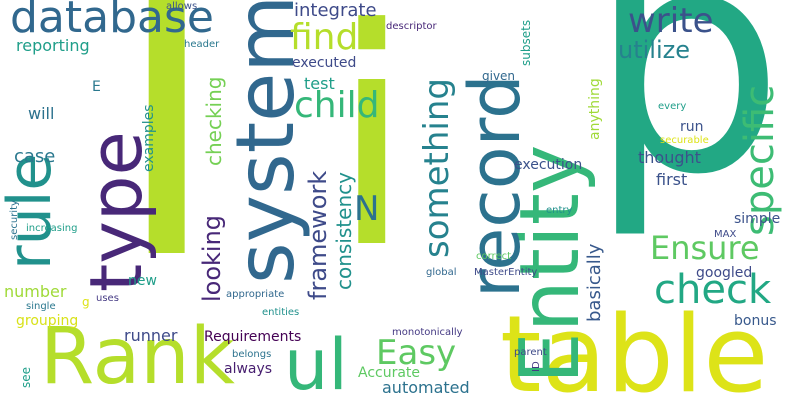 This screenshot has width=800, height=400. I want to click on word-descriptor: descriptor, so click(411, 26).